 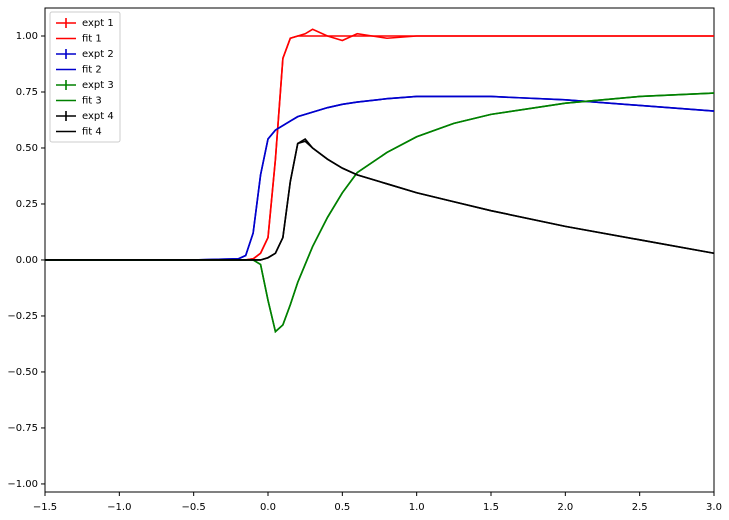 I want to click on legend-label: expt 1, so click(x=98, y=23).